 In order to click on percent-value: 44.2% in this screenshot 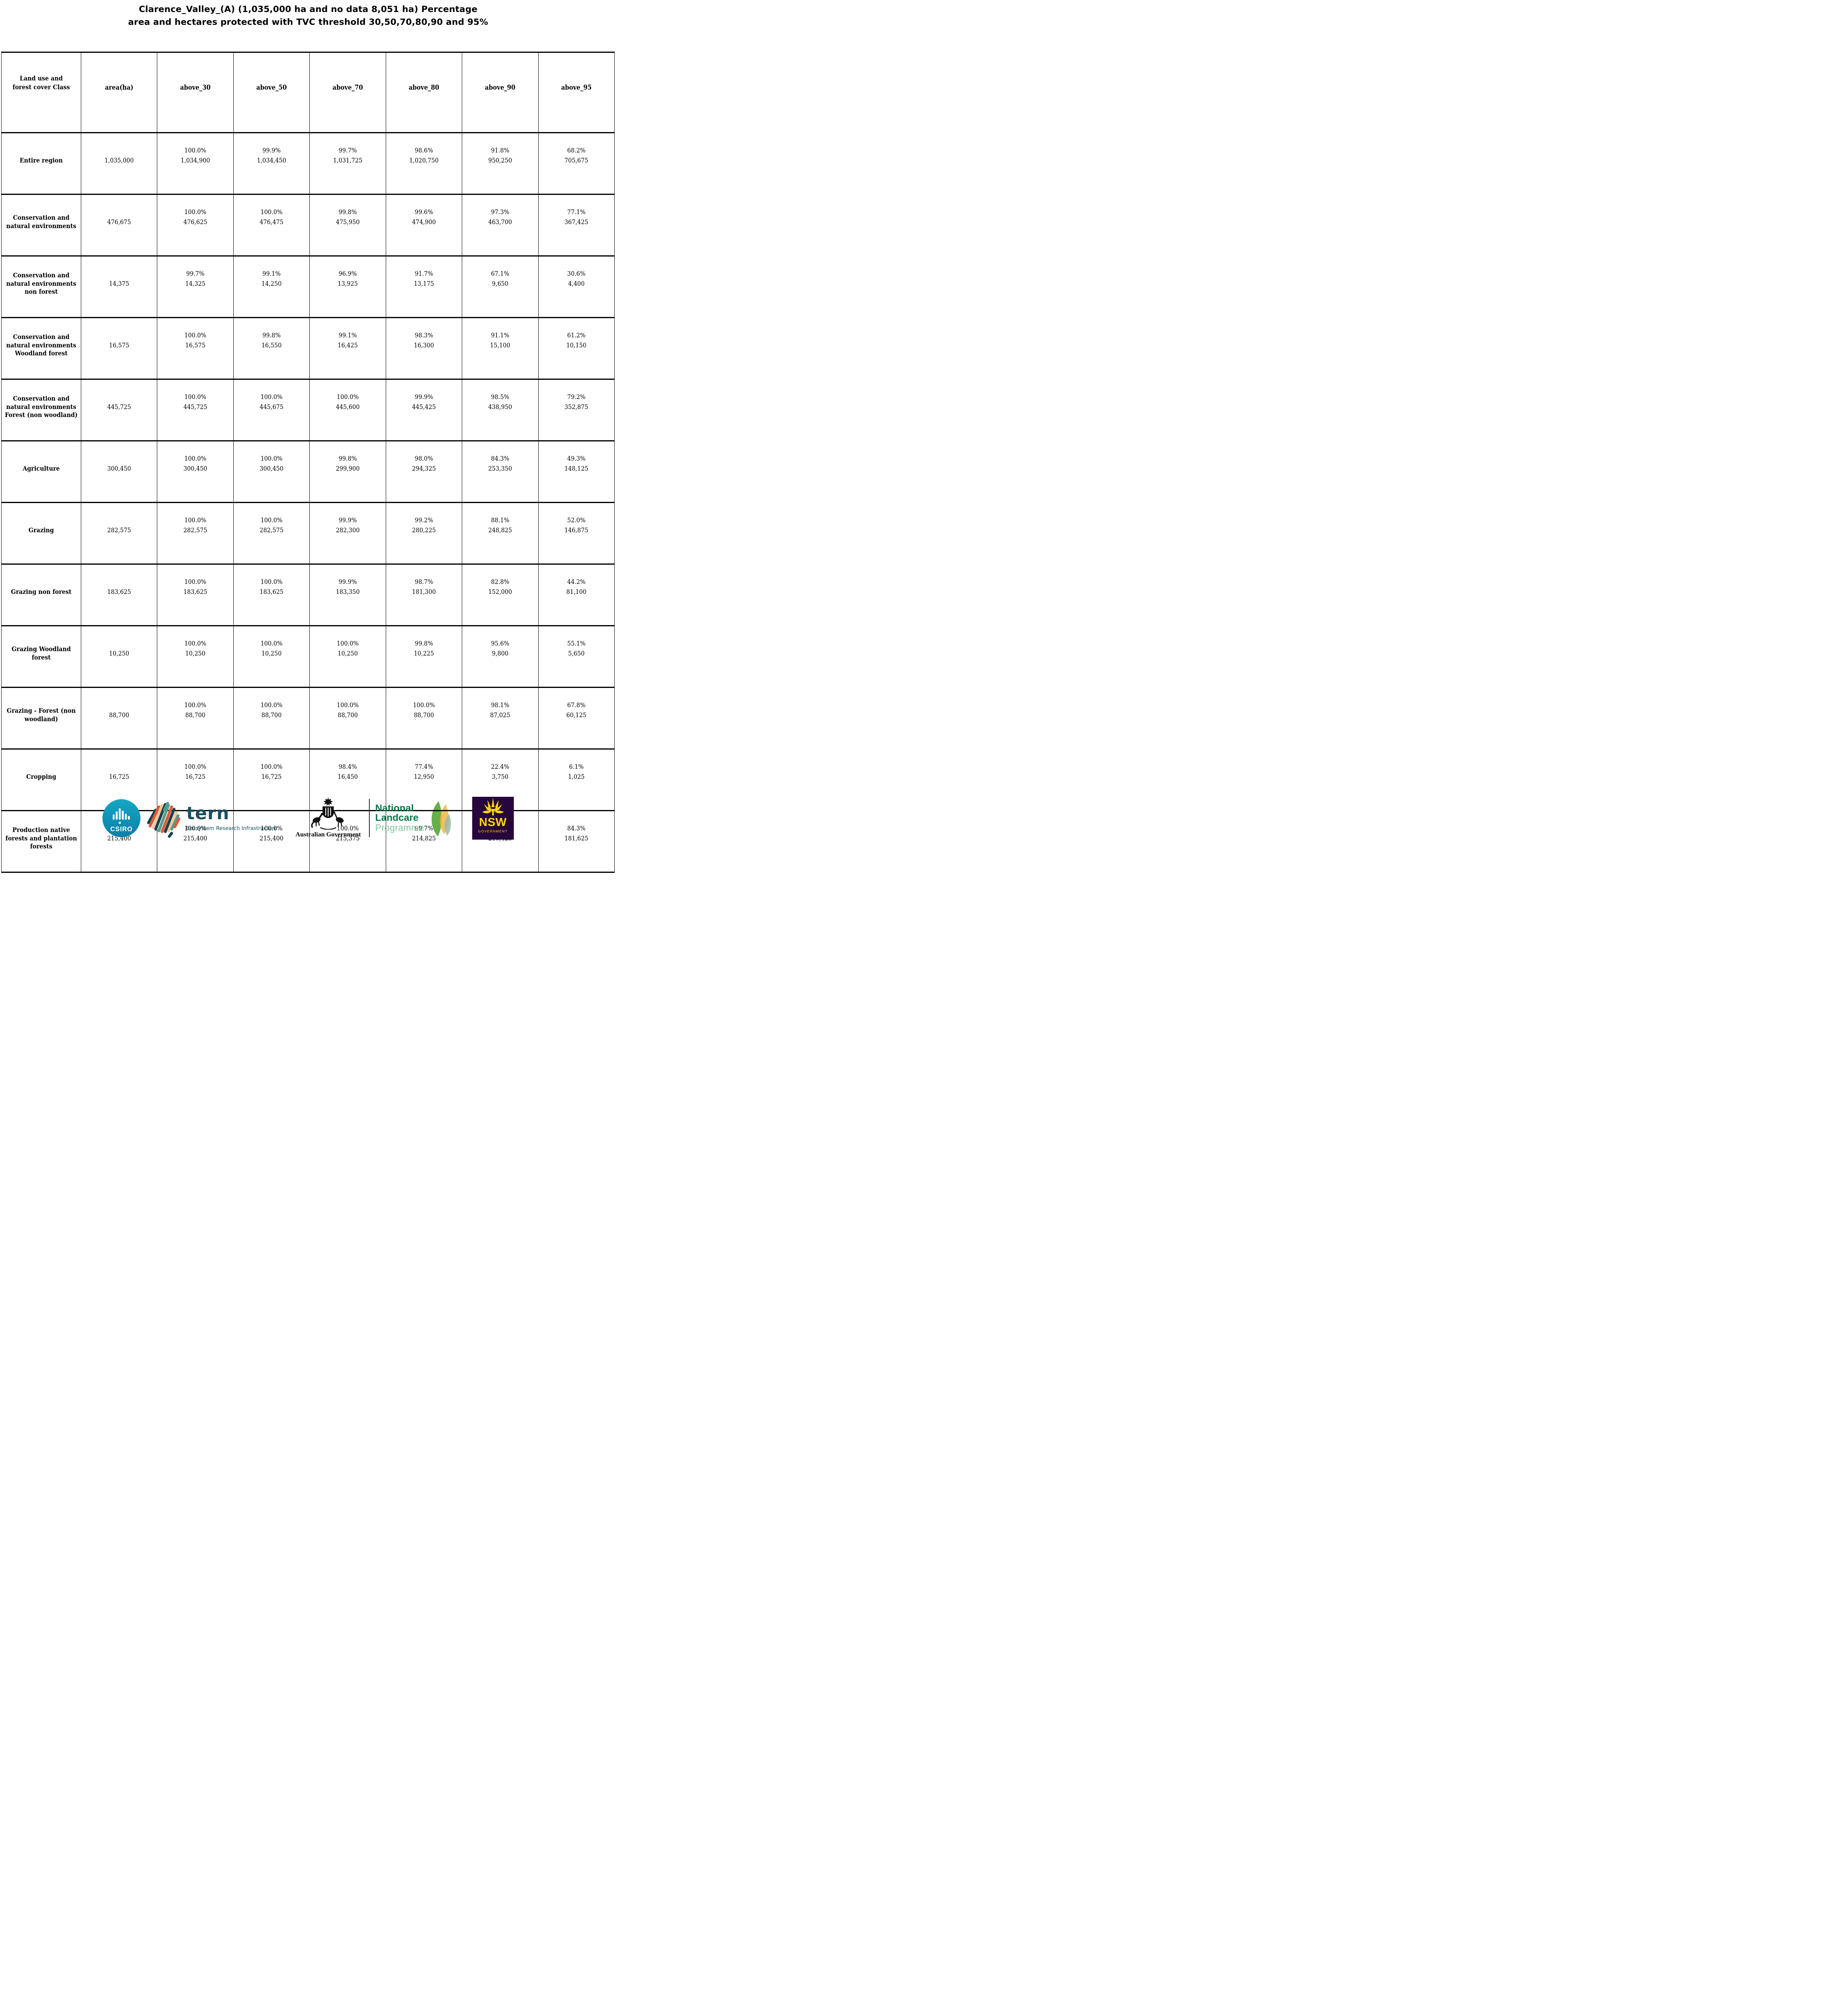, I will do `click(576, 582)`.